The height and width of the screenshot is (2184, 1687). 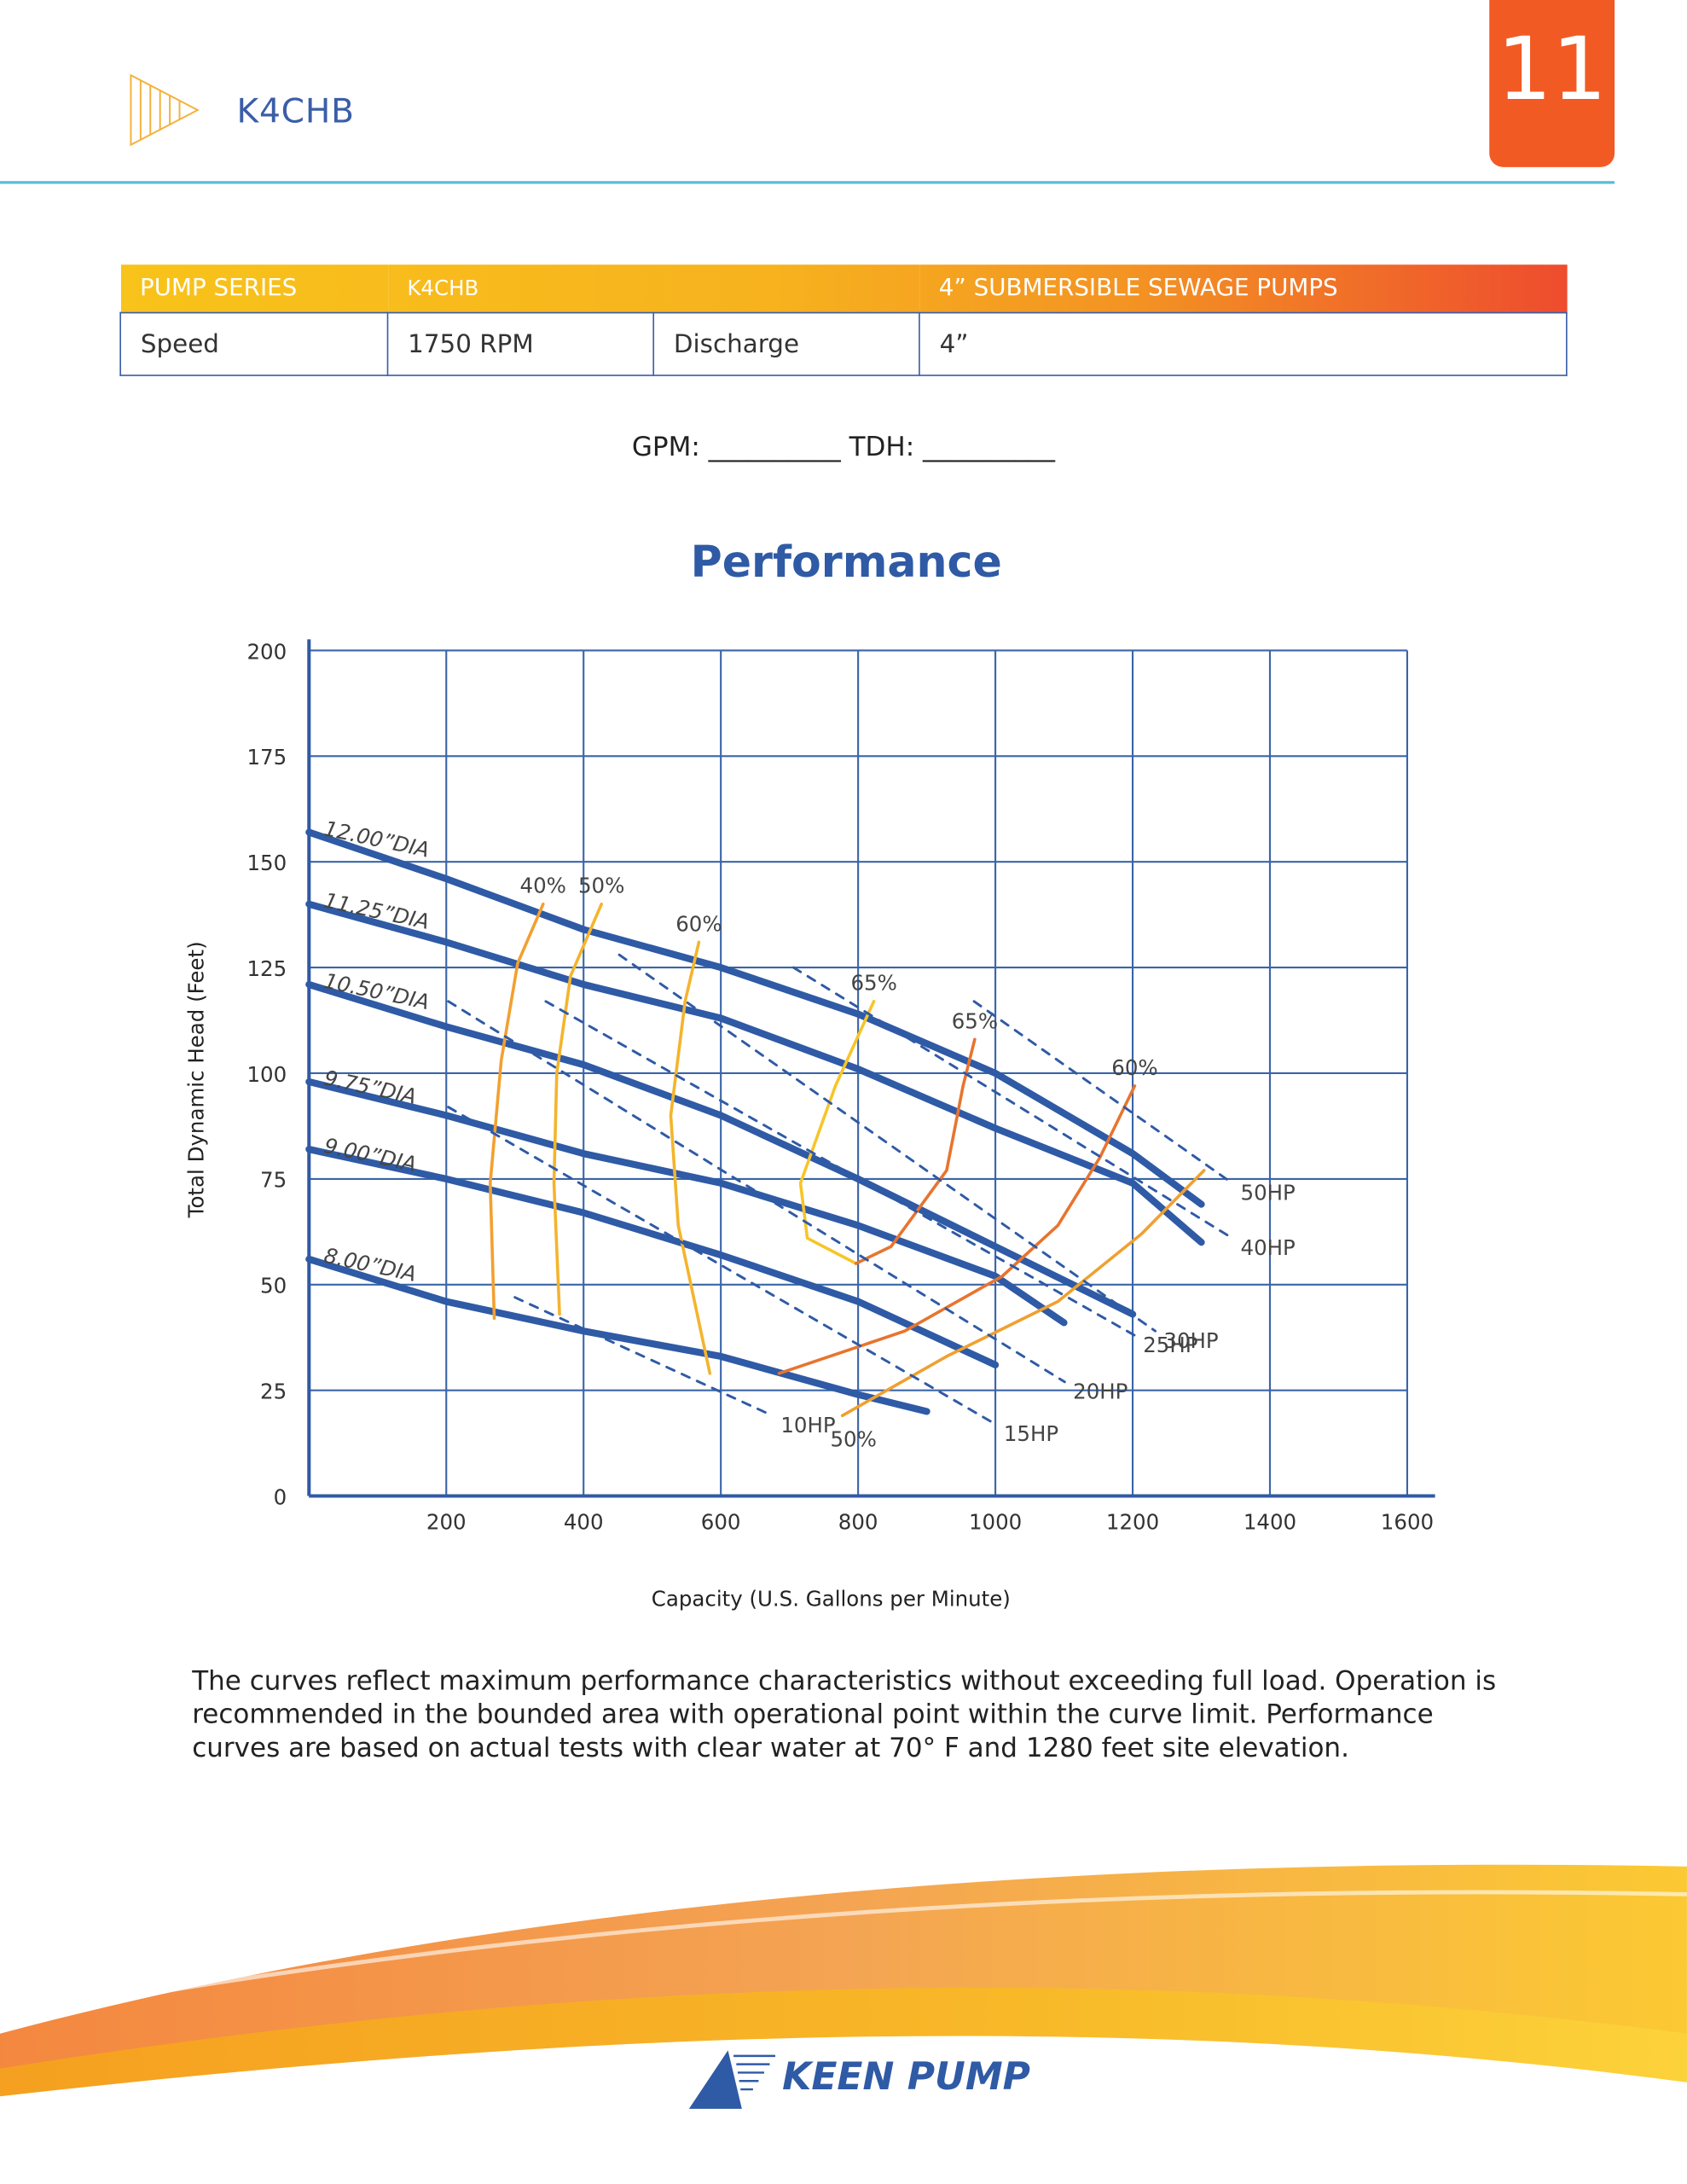 What do you see at coordinates (843, 1980) in the screenshot?
I see `footer-swoosh` at bounding box center [843, 1980].